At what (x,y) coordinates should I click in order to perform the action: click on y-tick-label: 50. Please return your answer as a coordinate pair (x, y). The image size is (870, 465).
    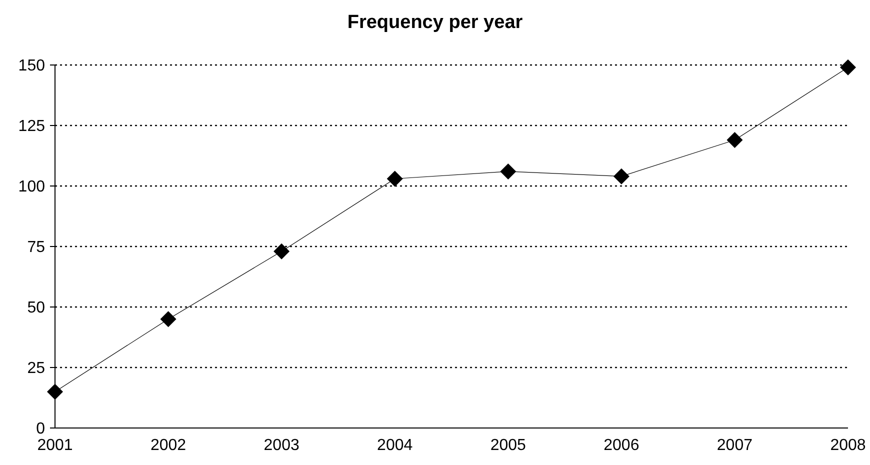
    Looking at the image, I should click on (36, 308).